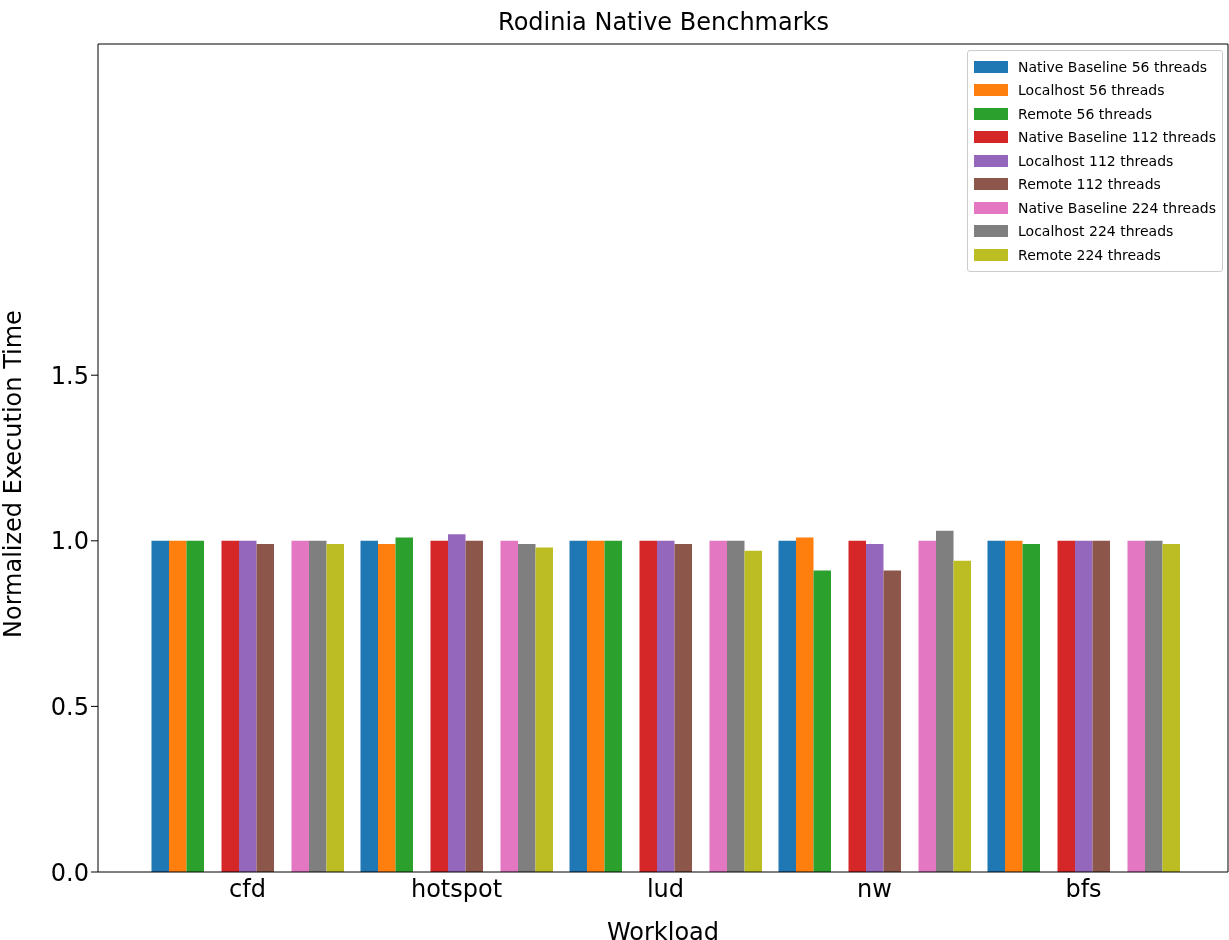  What do you see at coordinates (1096, 231) in the screenshot?
I see `legend-label: Localhost 224 threads` at bounding box center [1096, 231].